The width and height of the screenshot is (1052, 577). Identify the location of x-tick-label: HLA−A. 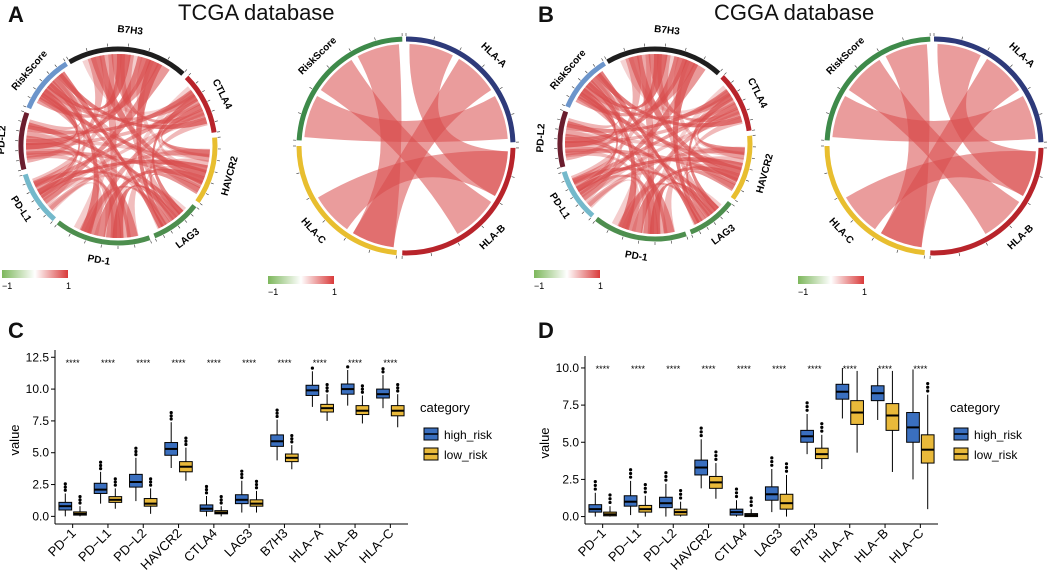
(306, 545).